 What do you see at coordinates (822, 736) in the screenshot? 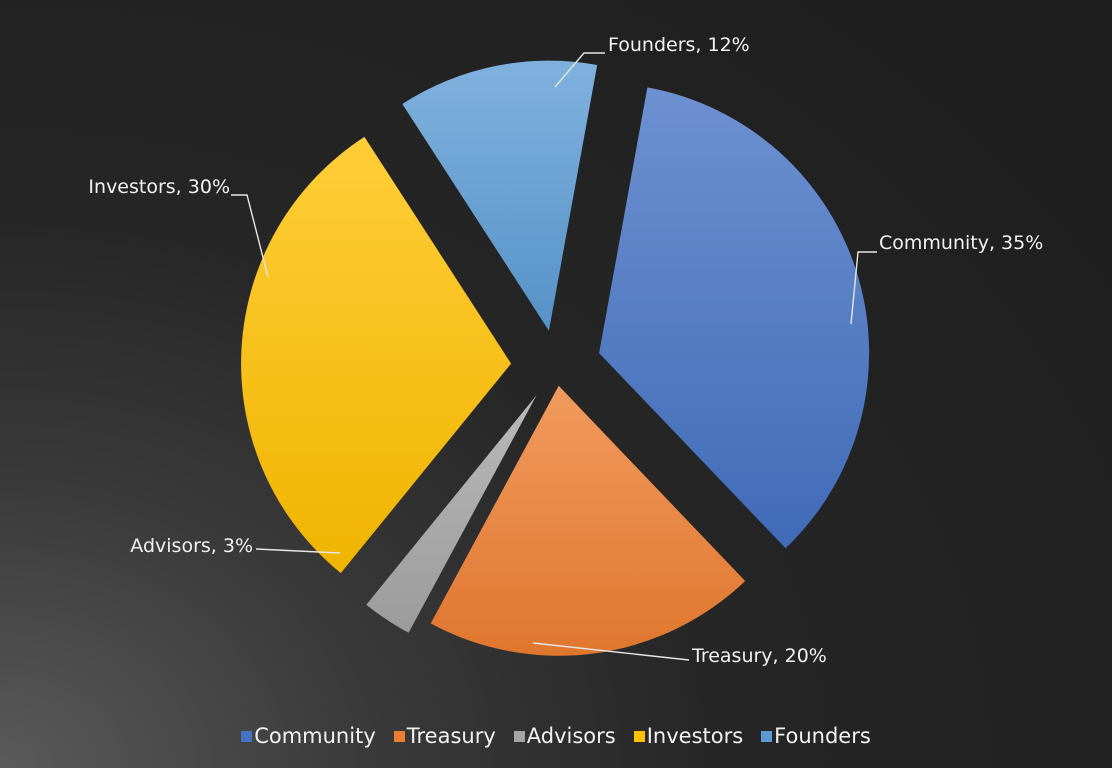
I see `legend-label-founders: Founders` at bounding box center [822, 736].